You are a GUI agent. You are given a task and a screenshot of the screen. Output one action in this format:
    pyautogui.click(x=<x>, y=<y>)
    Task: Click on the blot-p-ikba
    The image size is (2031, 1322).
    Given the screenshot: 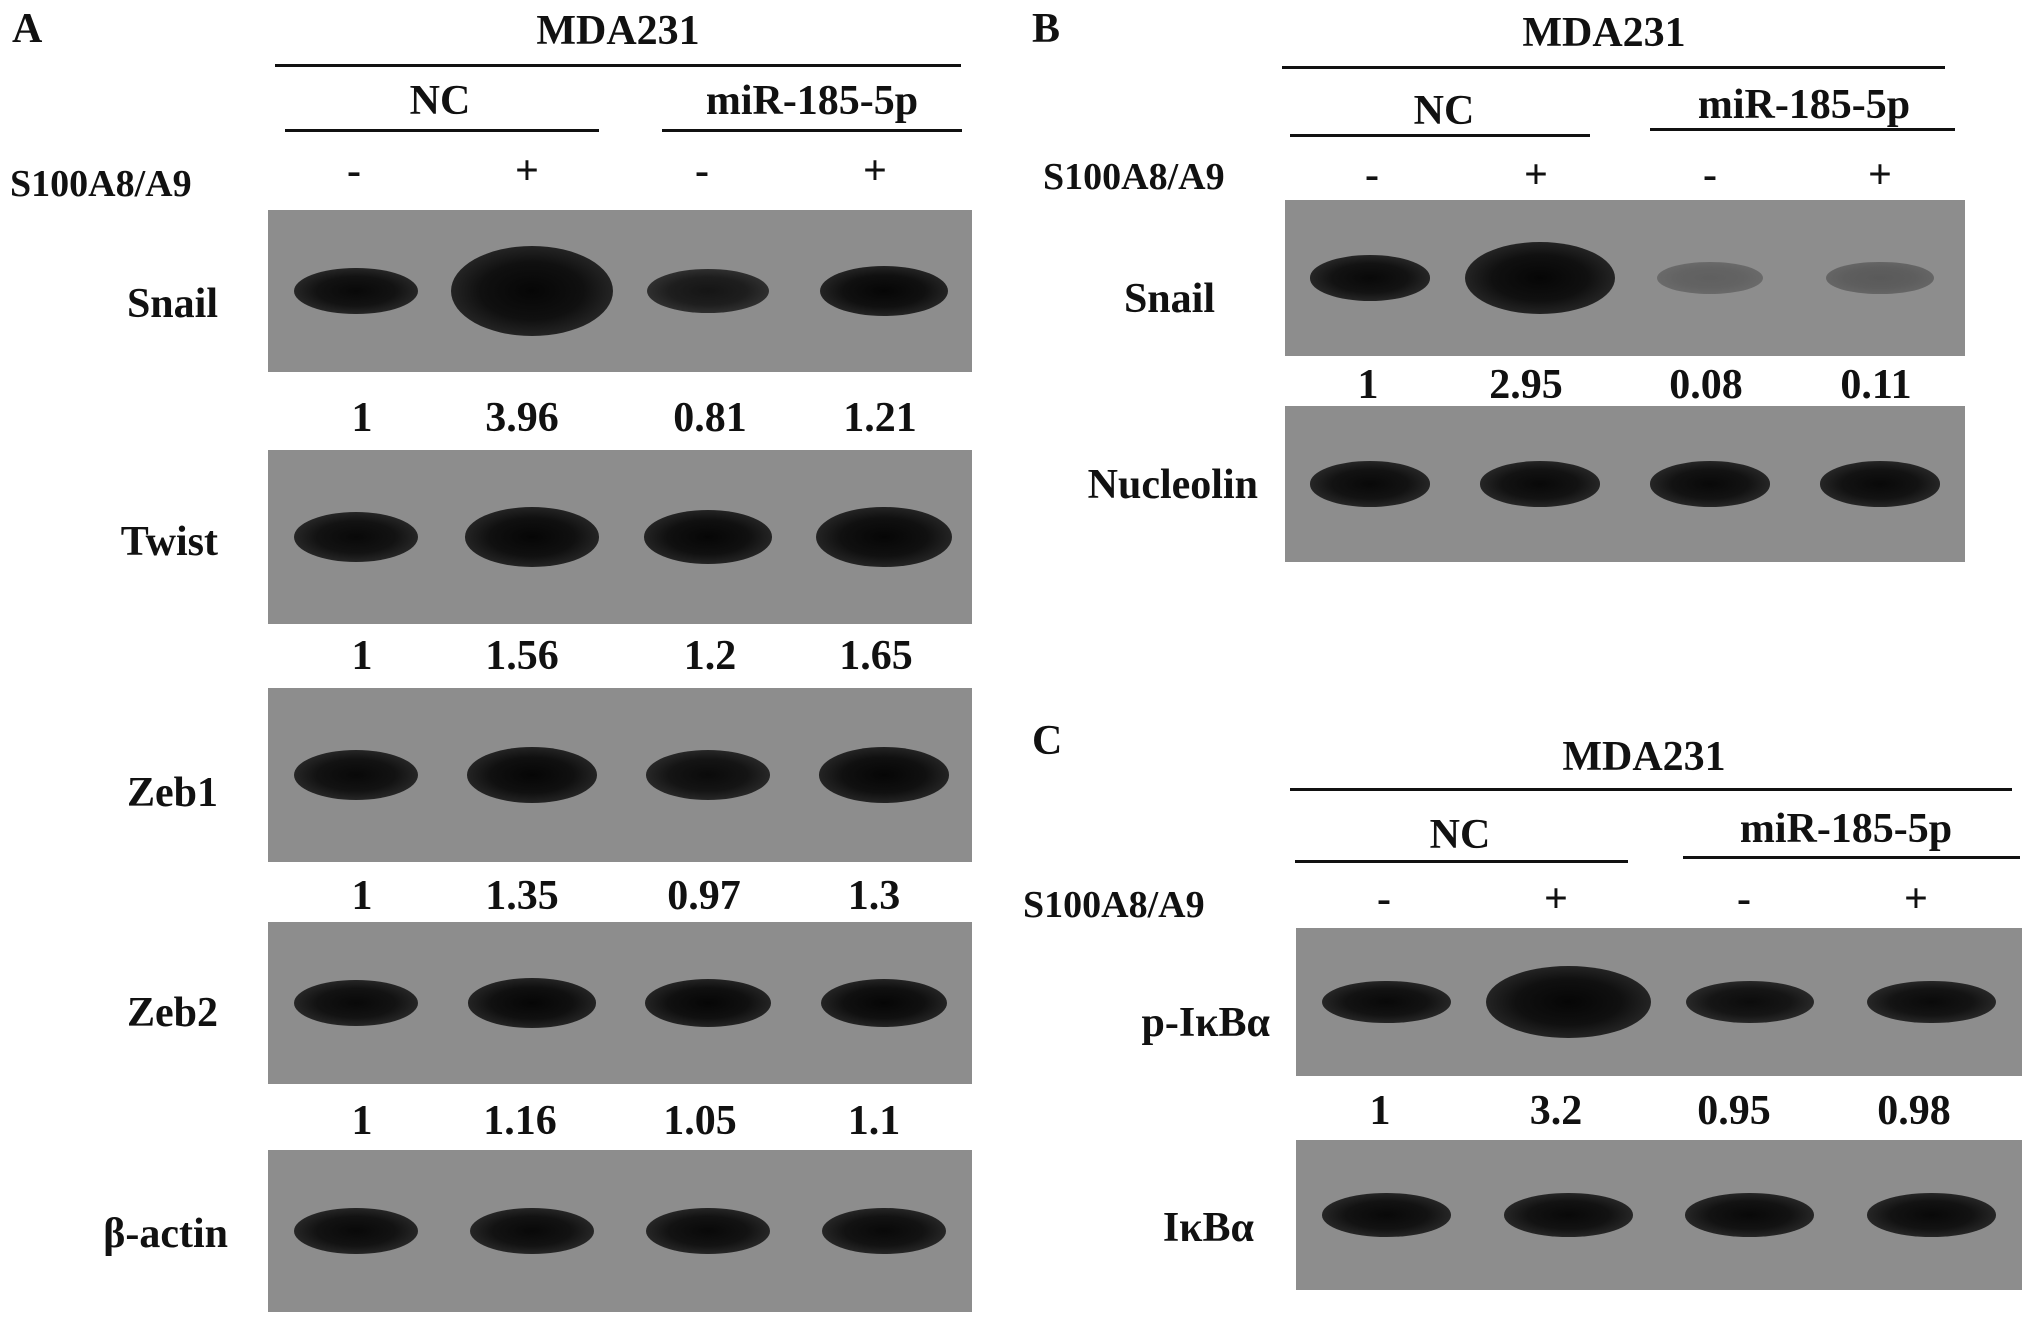 What is the action you would take?
    pyautogui.click(x=1659, y=1002)
    